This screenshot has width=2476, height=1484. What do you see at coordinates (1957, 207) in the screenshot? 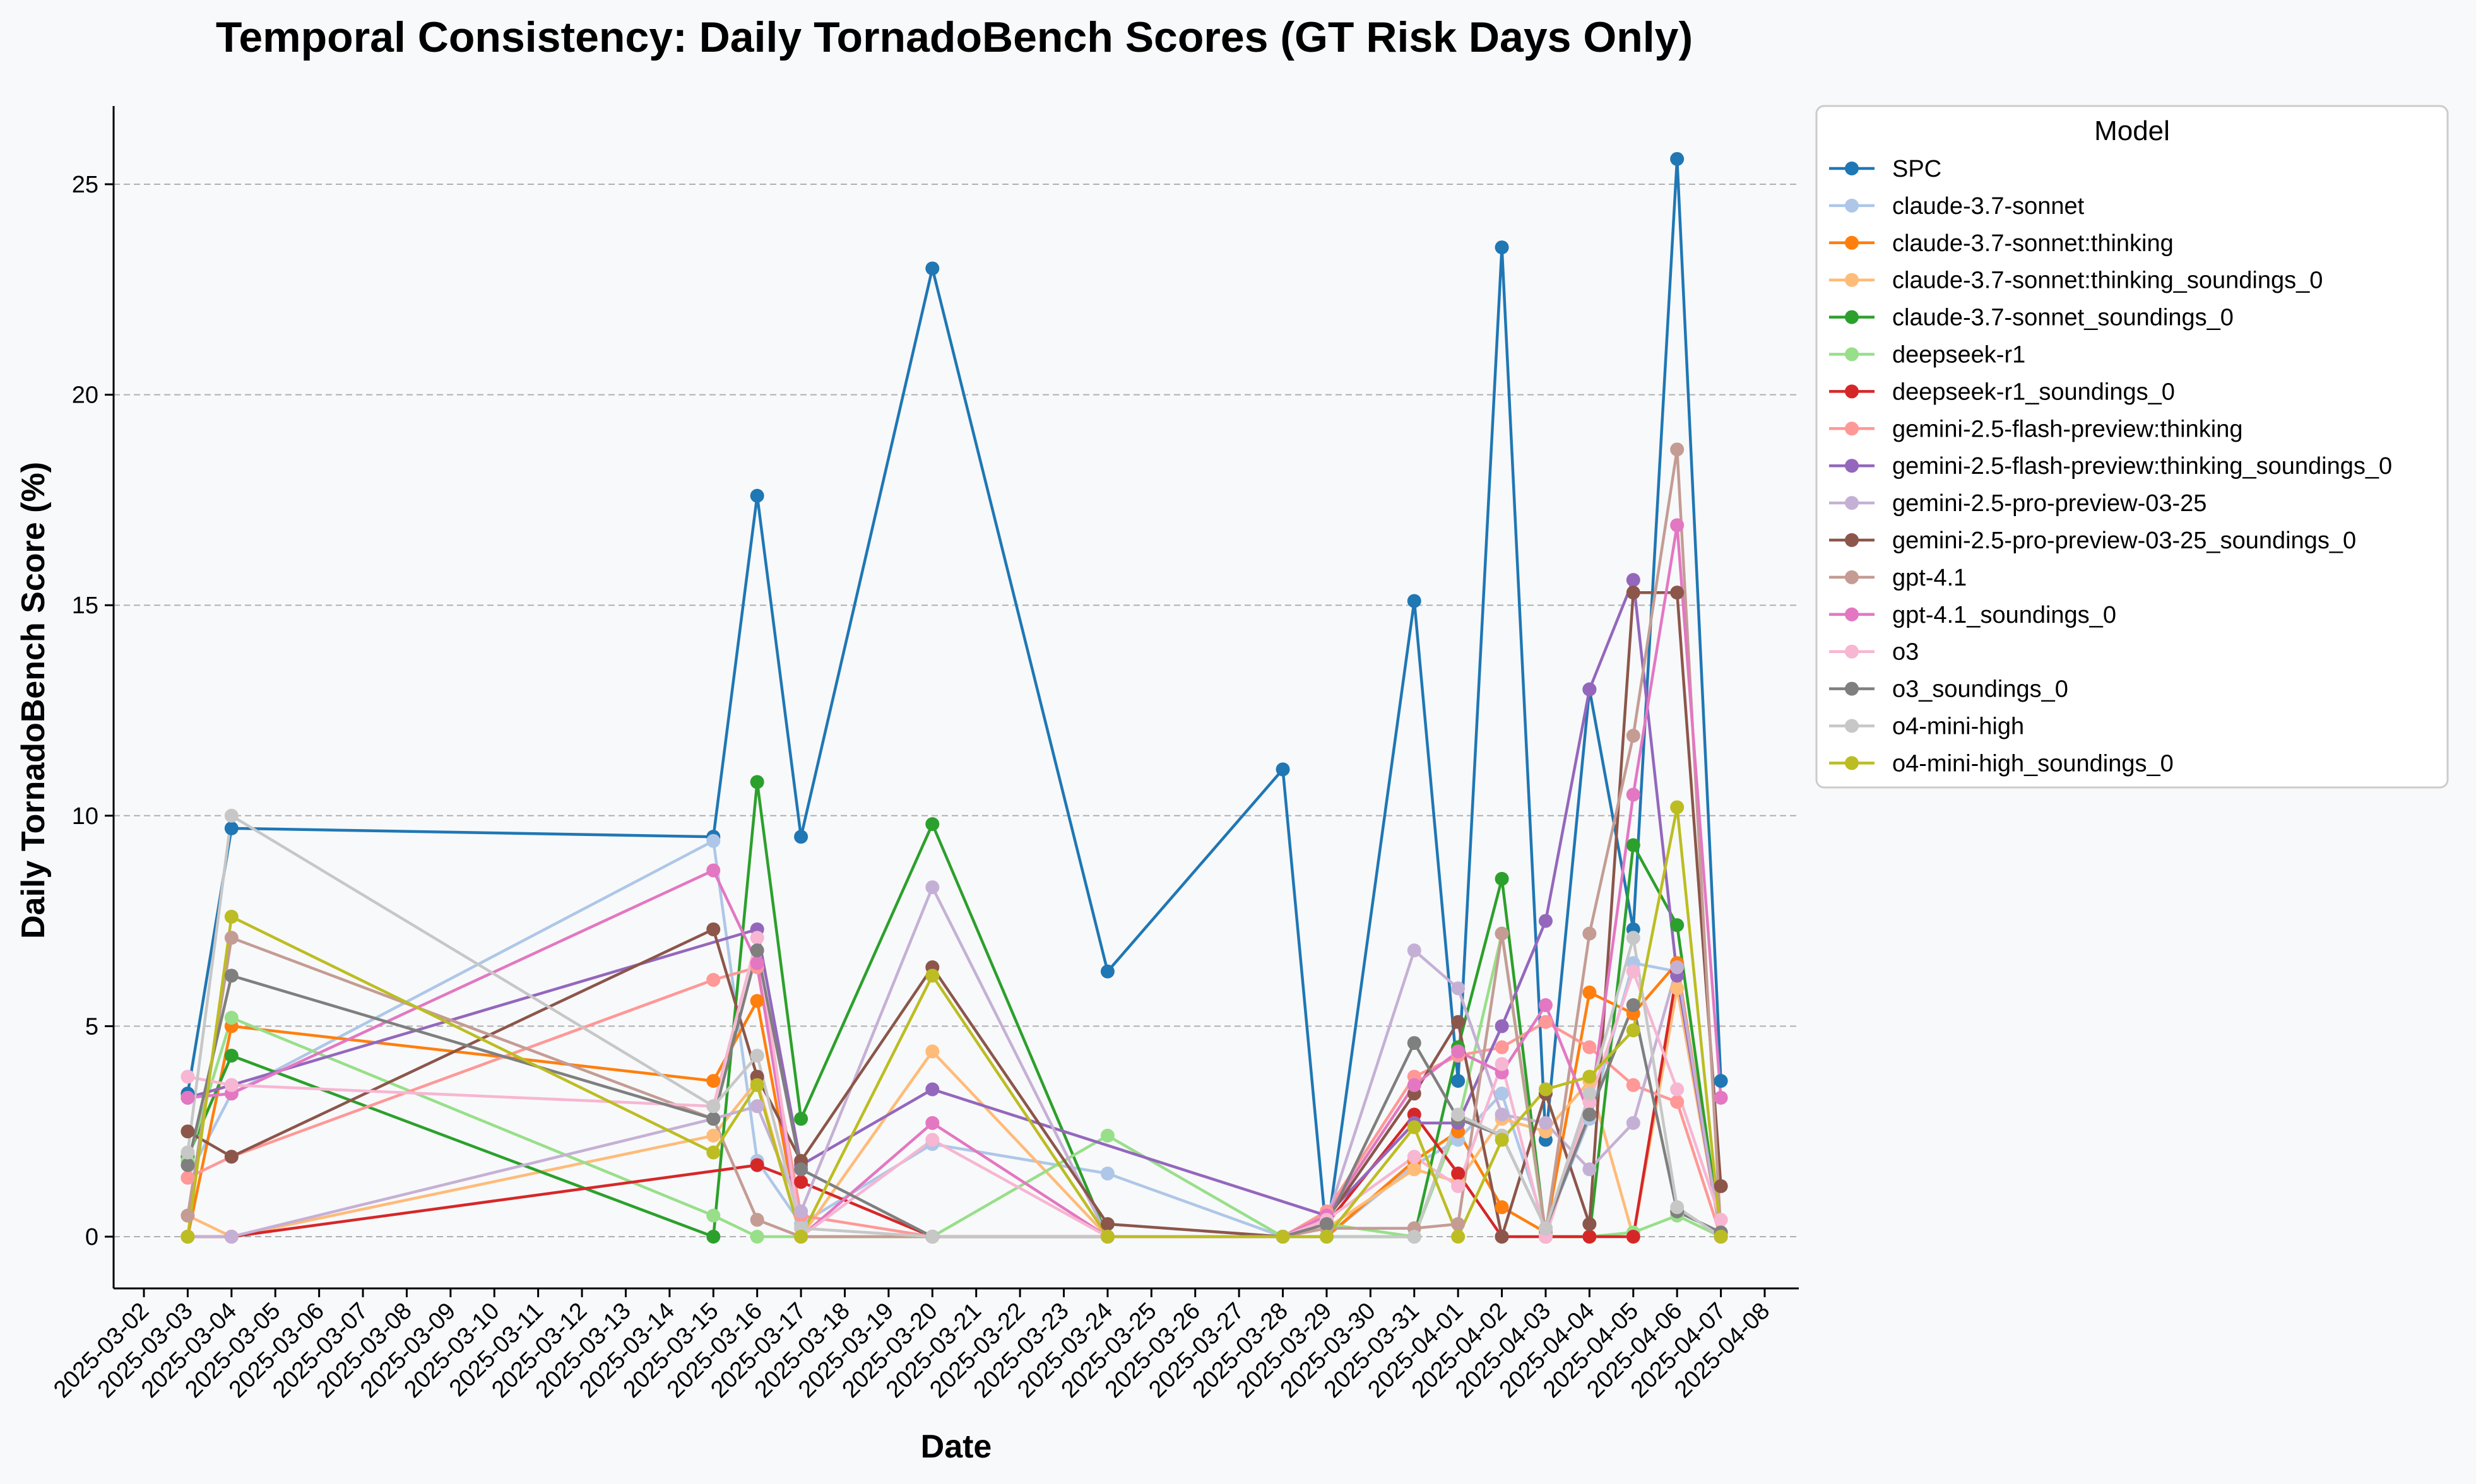
I see `legend-item: claude-3.7-sonnet` at bounding box center [1957, 207].